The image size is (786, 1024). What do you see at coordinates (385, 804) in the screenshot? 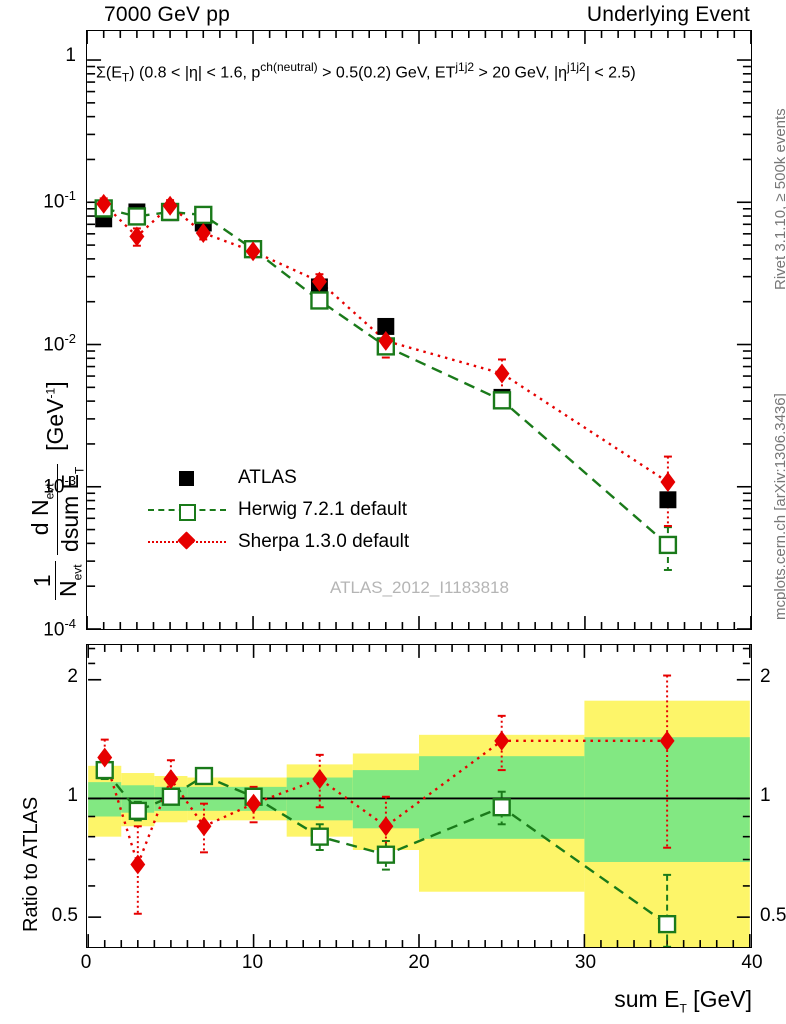
I see `ratio-series-line` at bounding box center [385, 804].